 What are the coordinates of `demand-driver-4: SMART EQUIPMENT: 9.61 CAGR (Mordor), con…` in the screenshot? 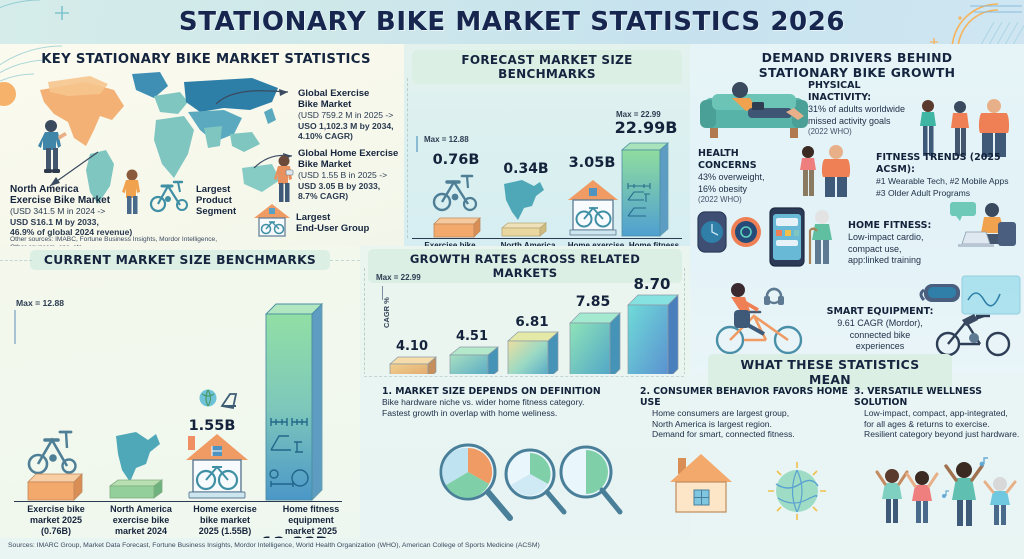 It's located at (880, 329).